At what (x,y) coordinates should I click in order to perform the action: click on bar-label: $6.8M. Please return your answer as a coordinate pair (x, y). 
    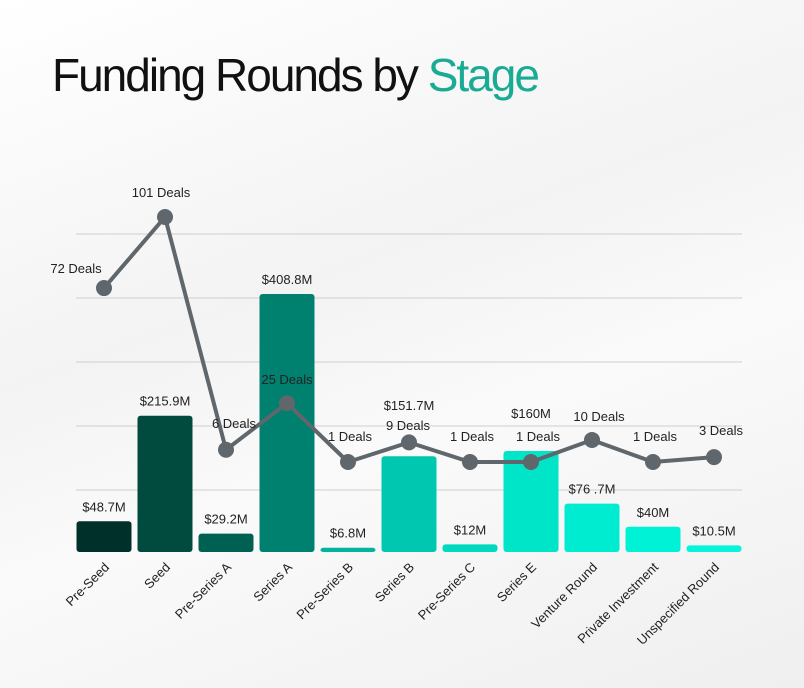
    Looking at the image, I should click on (348, 533).